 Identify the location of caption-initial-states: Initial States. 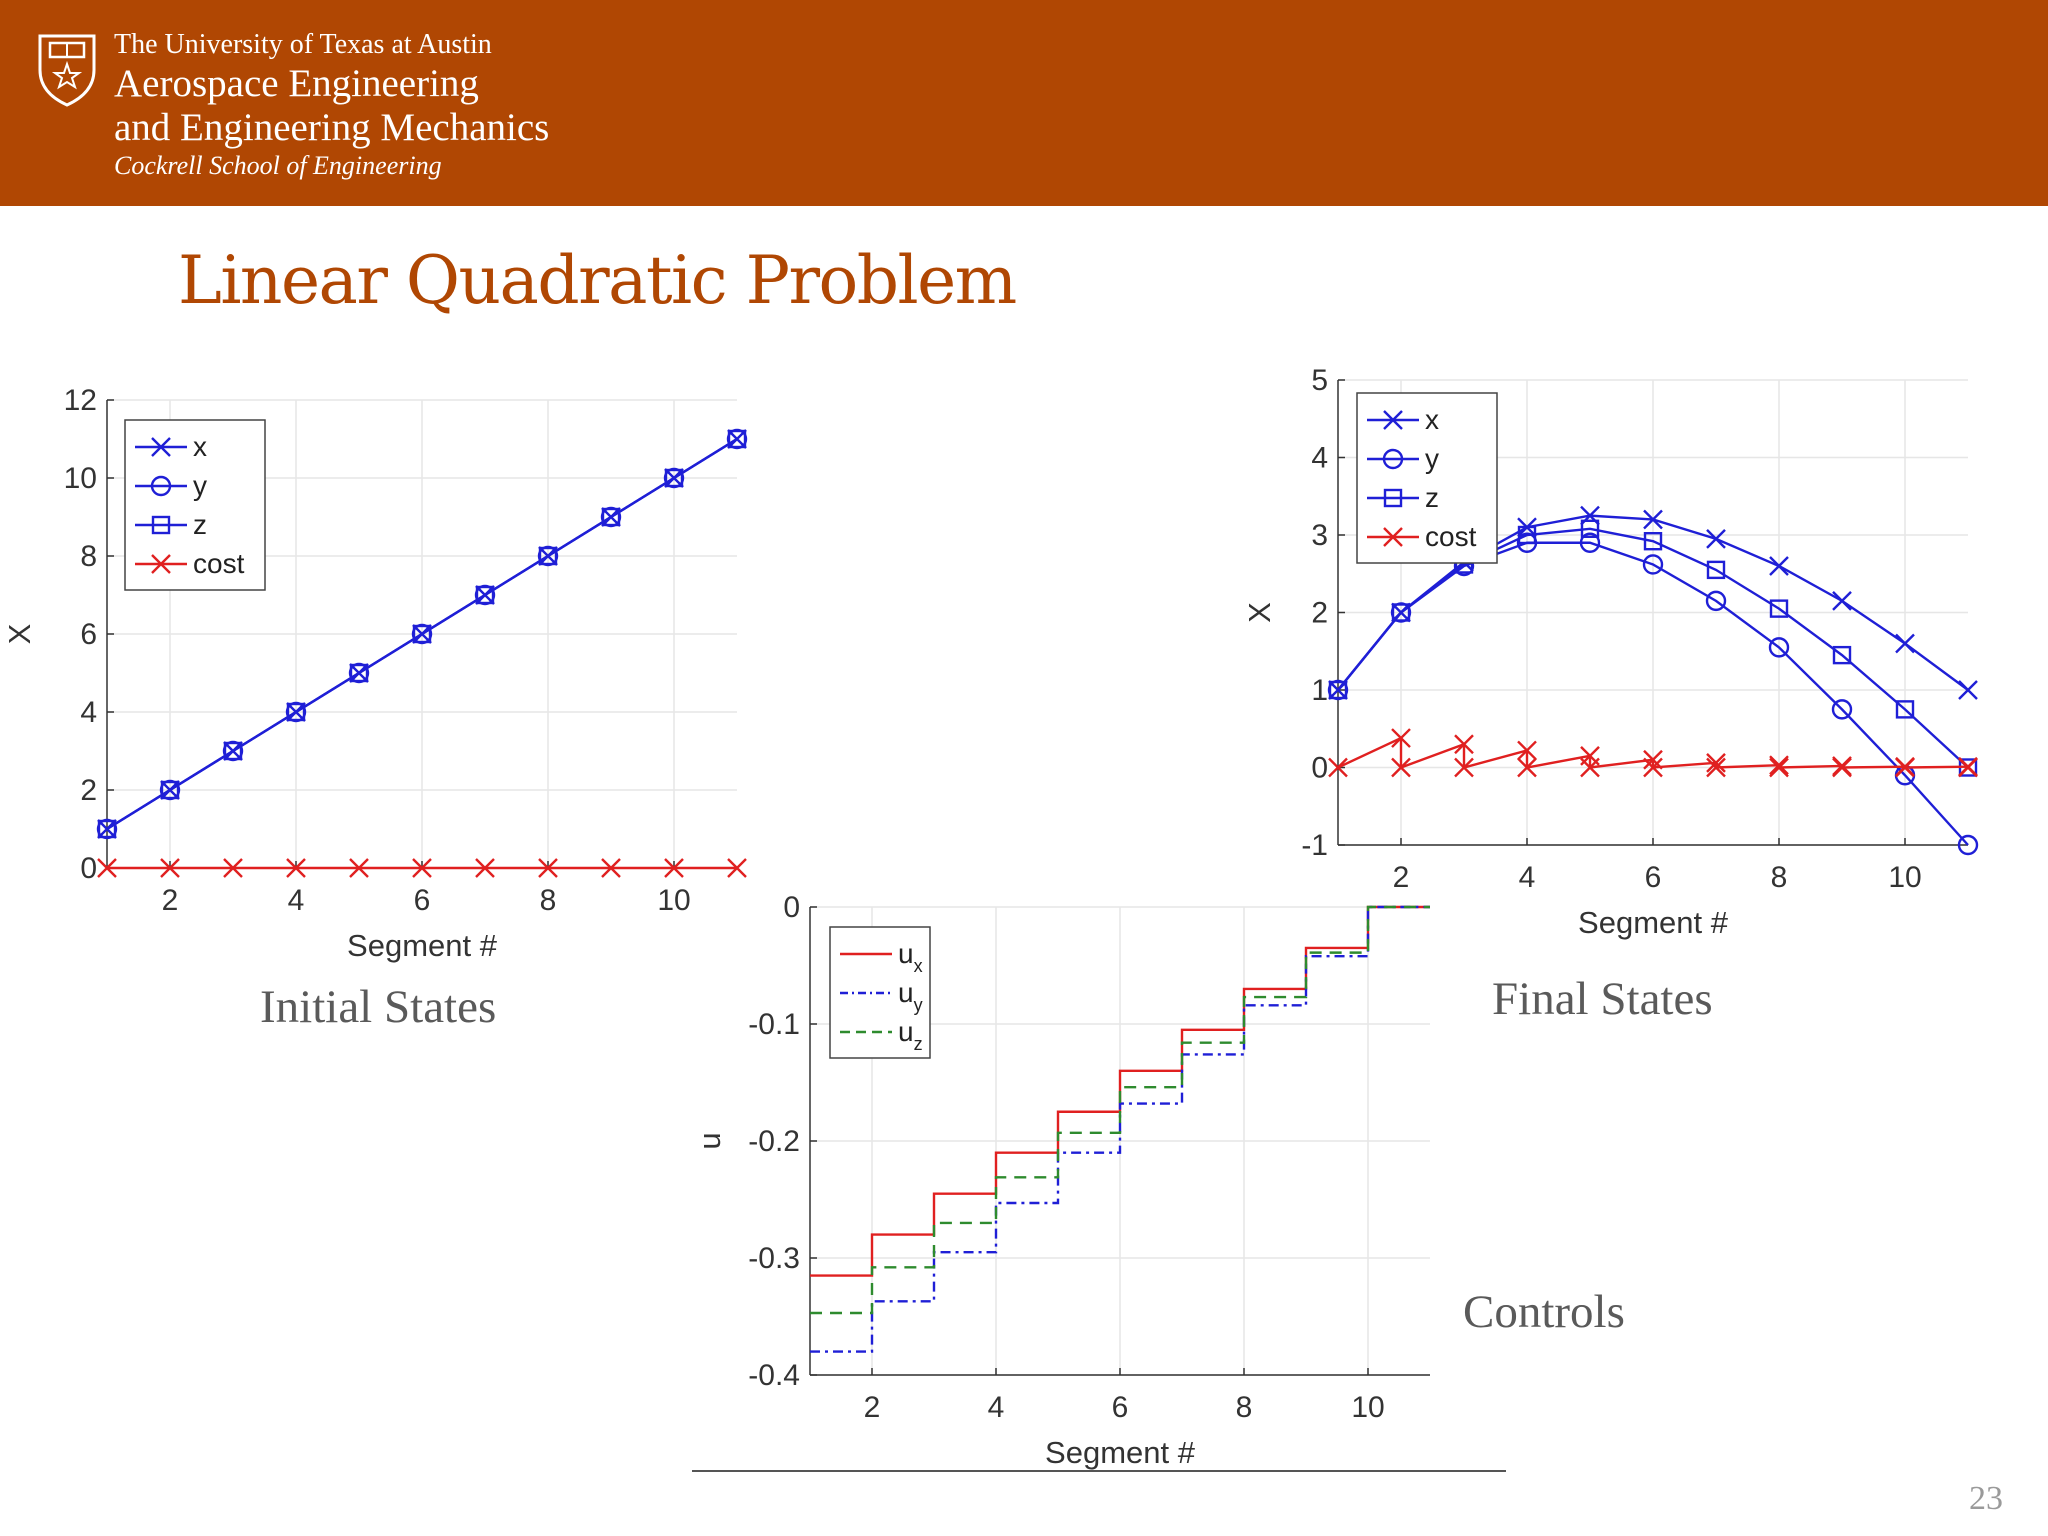
(378, 1007).